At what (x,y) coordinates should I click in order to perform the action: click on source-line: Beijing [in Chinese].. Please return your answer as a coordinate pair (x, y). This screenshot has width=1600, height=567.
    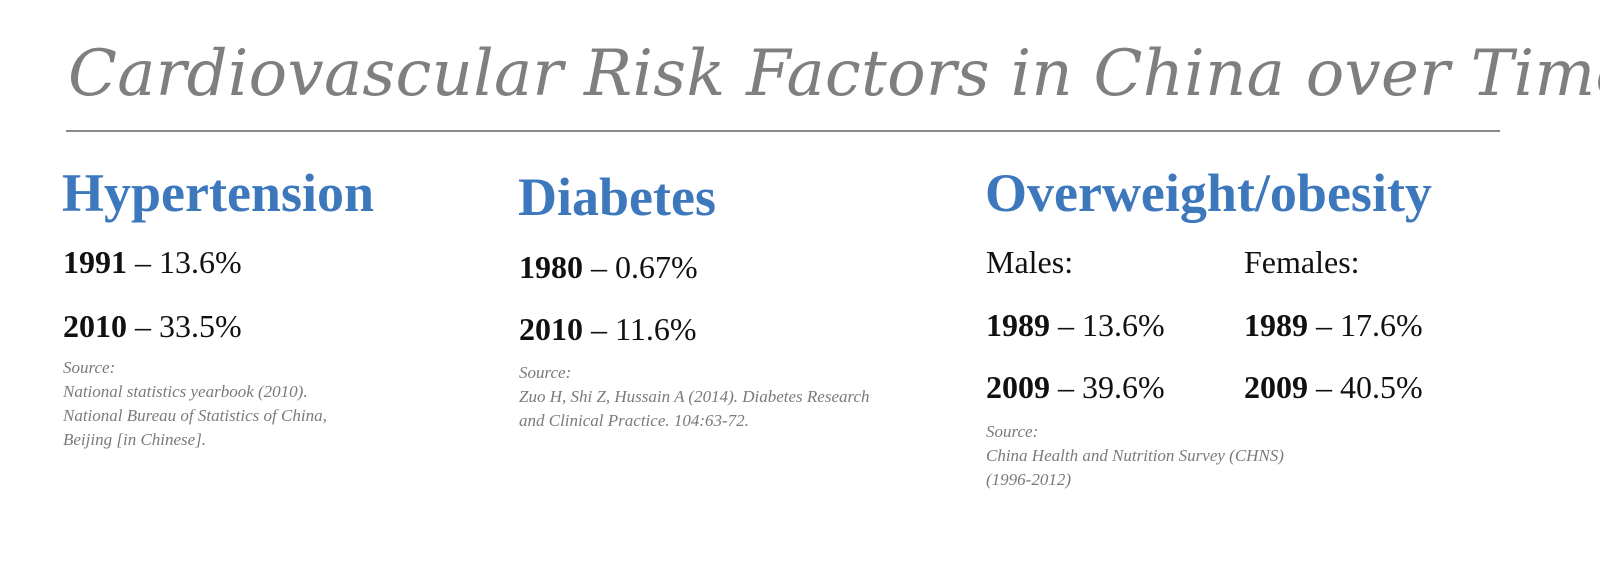
    Looking at the image, I should click on (135, 439).